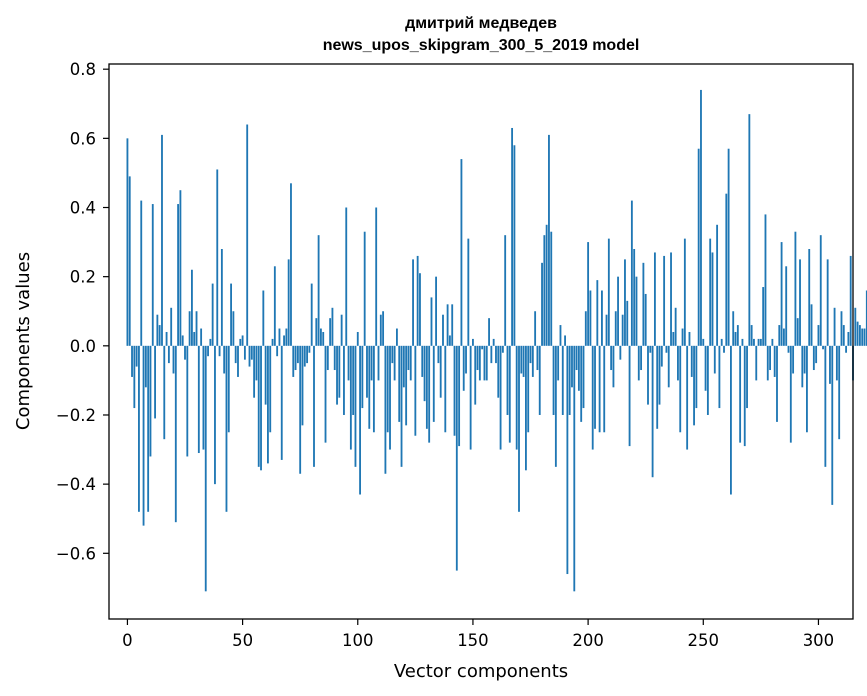 This screenshot has width=867, height=696. I want to click on x-axis-ticks: 0 50 100 150 200 250 300, so click(478, 634).